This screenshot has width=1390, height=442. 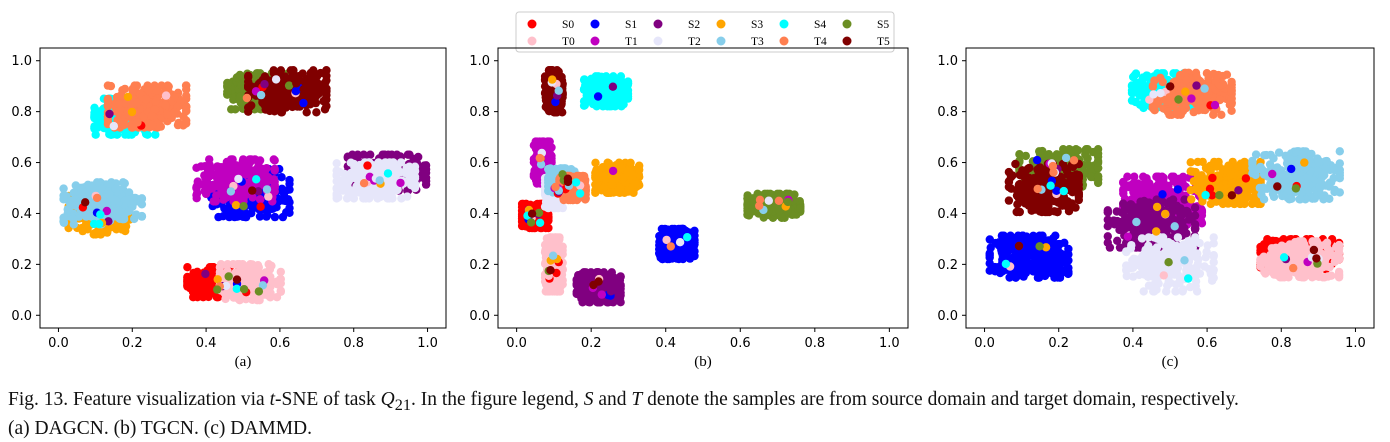 I want to click on y-tick-label: 0.6, so click(x=21, y=163).